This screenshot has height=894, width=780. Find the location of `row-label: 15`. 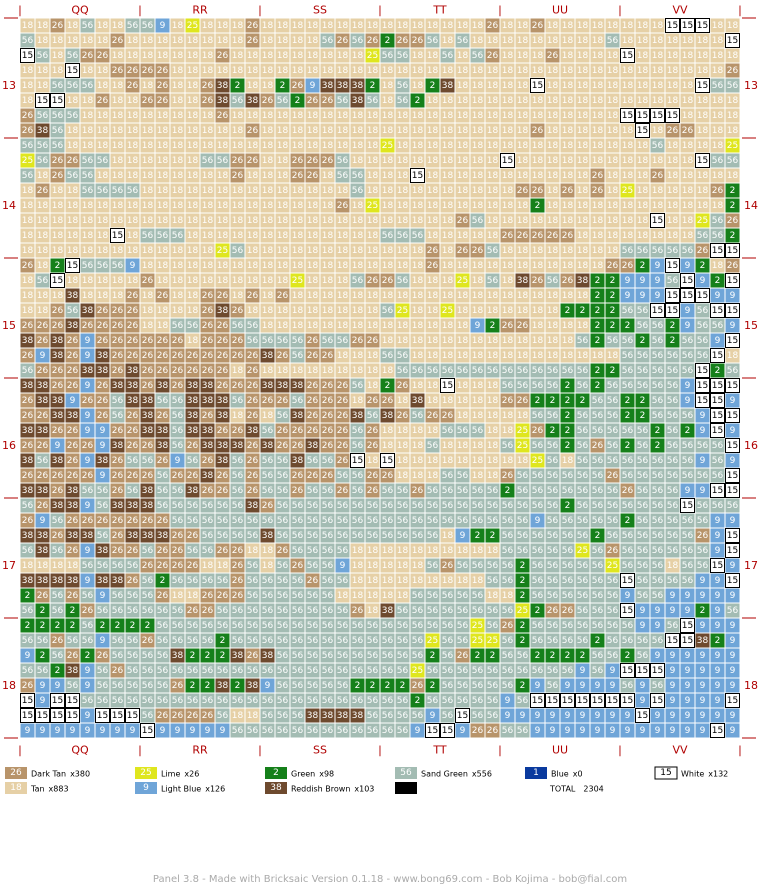

row-label: 15 is located at coordinates (751, 325).